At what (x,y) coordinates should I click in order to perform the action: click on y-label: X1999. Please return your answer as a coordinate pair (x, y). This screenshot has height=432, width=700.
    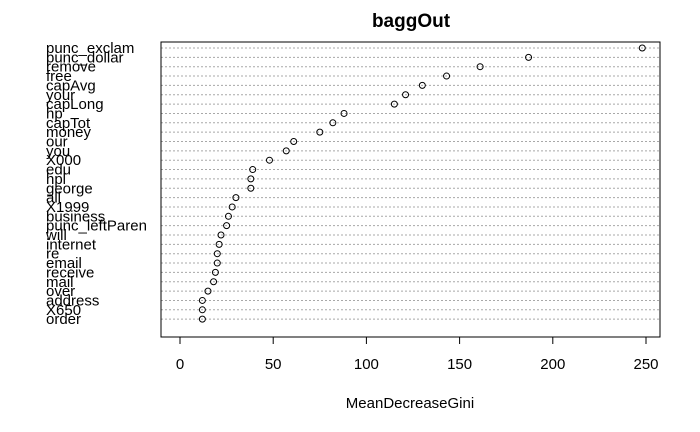
    Looking at the image, I should click on (67, 207).